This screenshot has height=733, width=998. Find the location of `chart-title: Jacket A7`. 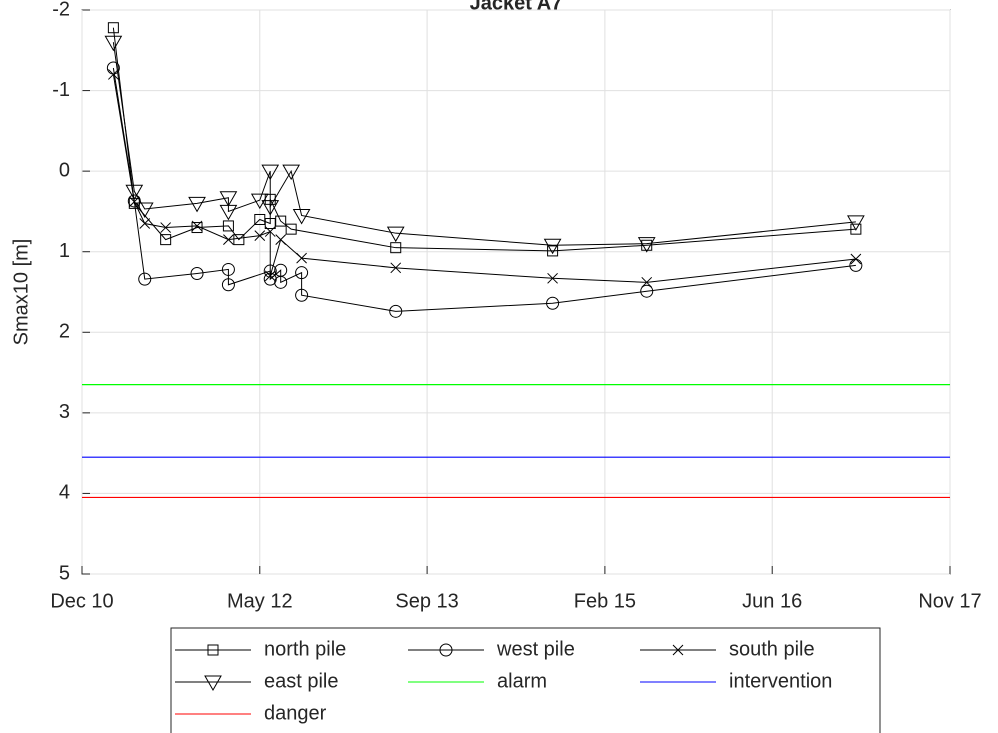

chart-title: Jacket A7 is located at coordinates (516, 7).